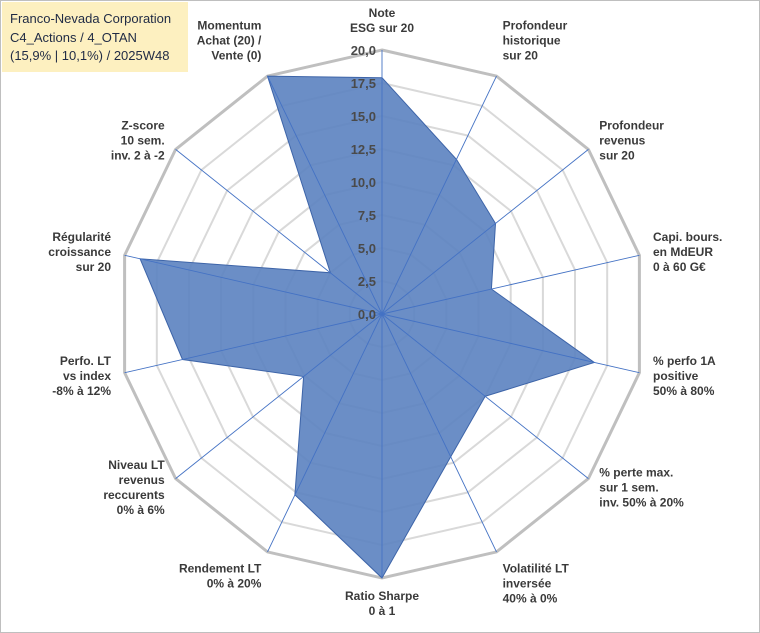 Image resolution: width=760 pixels, height=633 pixels. Describe the element at coordinates (536, 584) in the screenshot. I see `axis-label-7: Volatilité LT inversée 40% à 0%` at that location.